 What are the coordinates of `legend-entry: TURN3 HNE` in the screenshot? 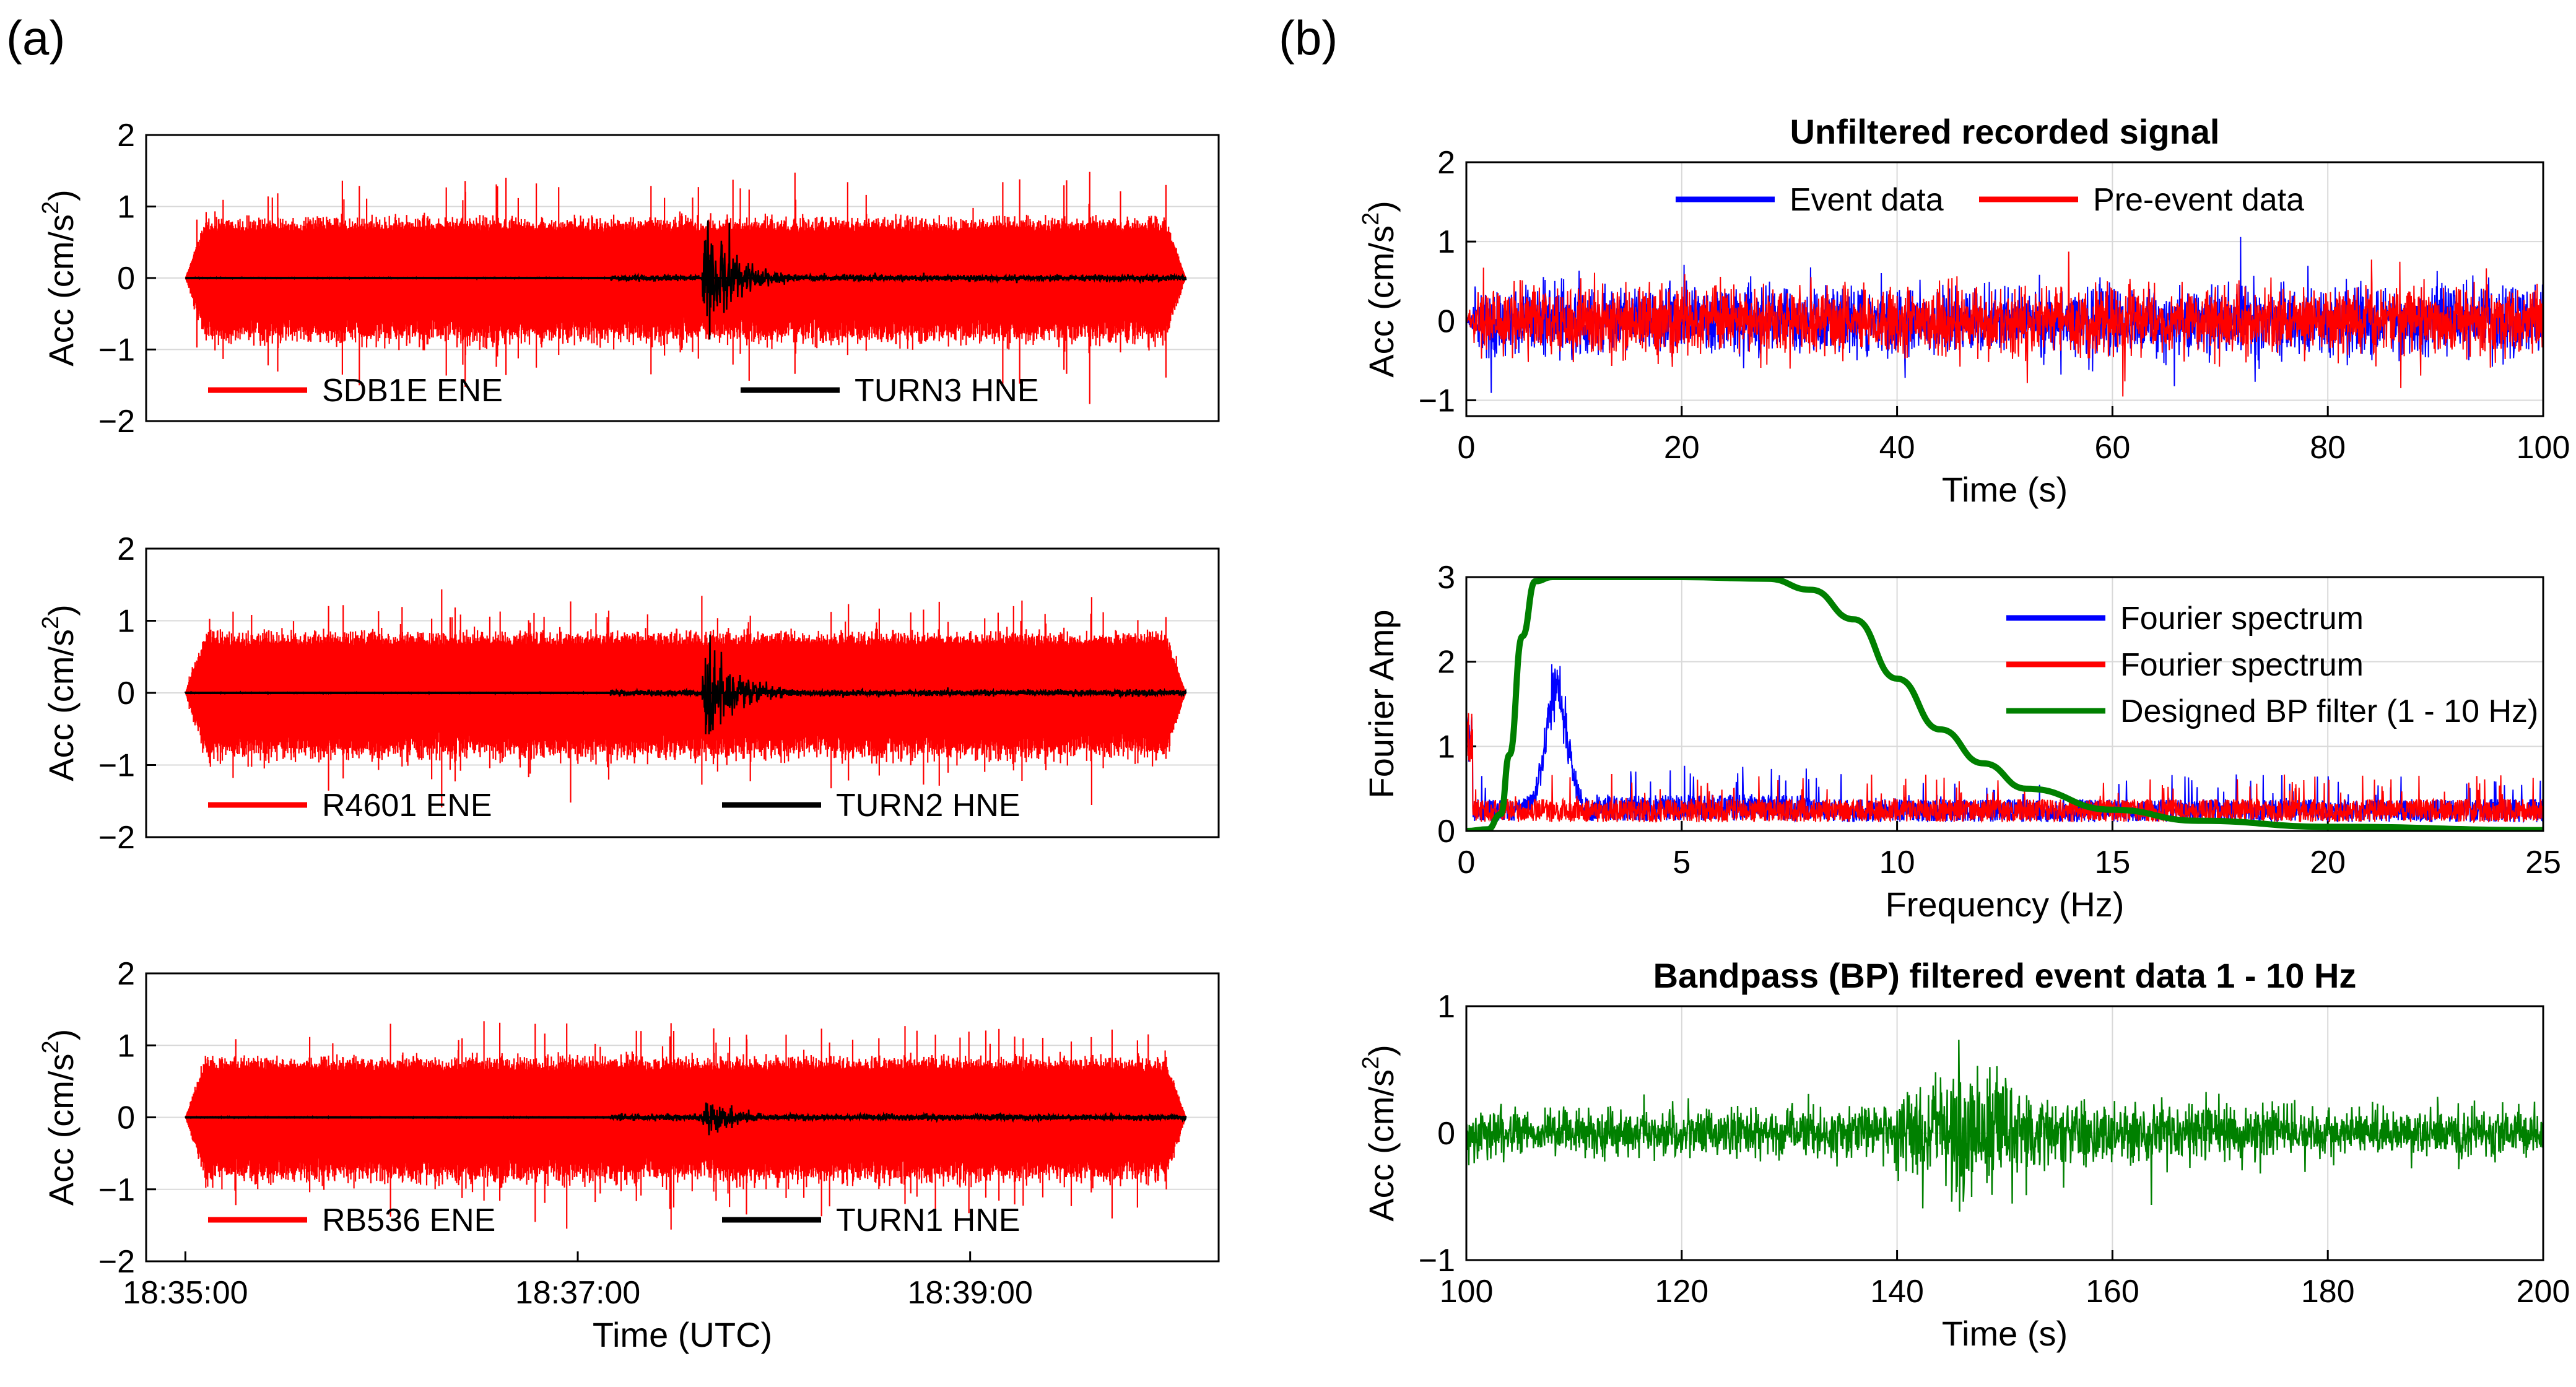 It's located at (947, 391).